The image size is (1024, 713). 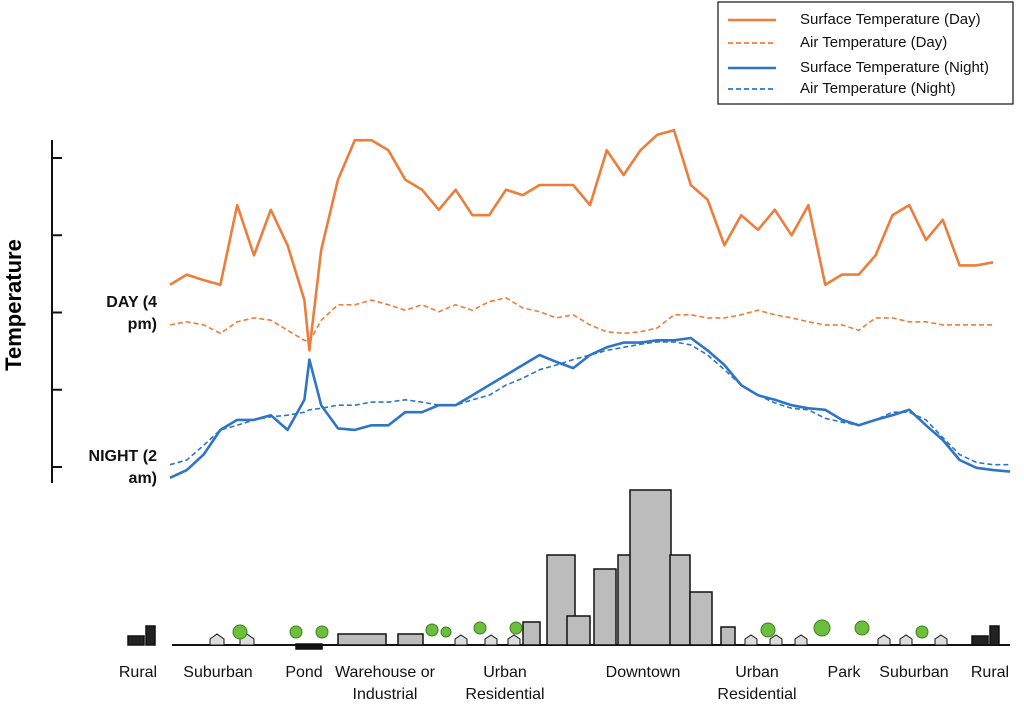 I want to click on legend-label: Surface Temperature (Night), so click(x=894, y=67).